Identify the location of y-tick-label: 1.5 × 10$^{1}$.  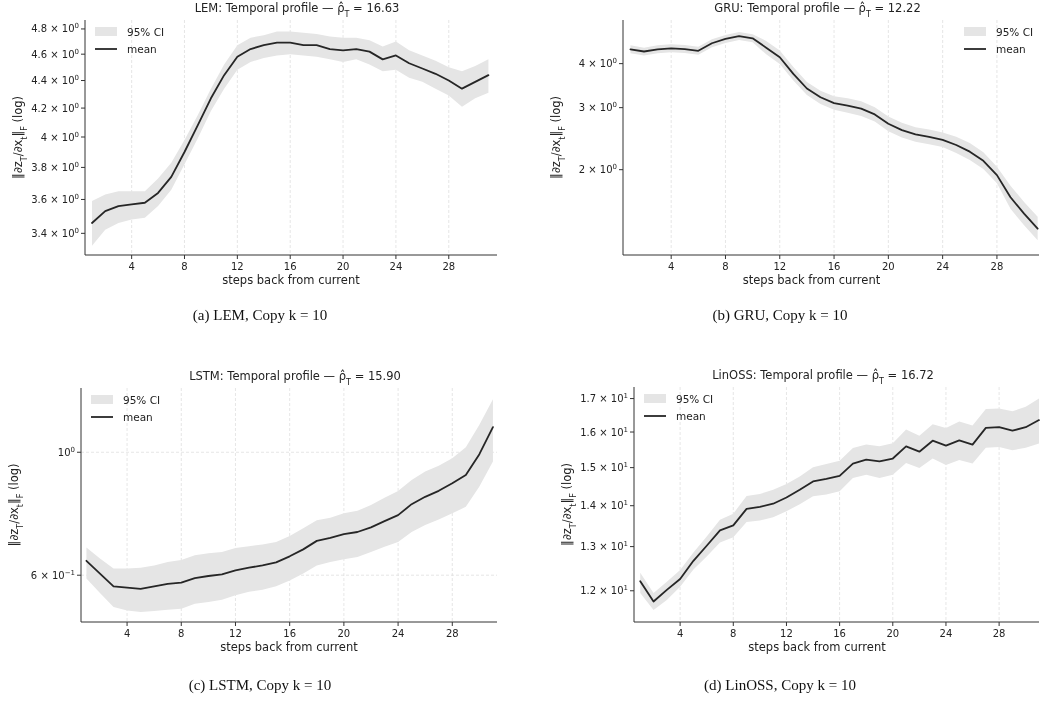
(604, 467).